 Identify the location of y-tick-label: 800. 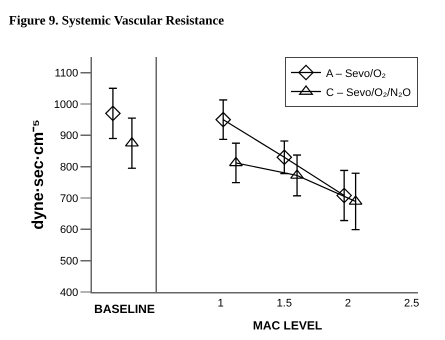
(69, 168).